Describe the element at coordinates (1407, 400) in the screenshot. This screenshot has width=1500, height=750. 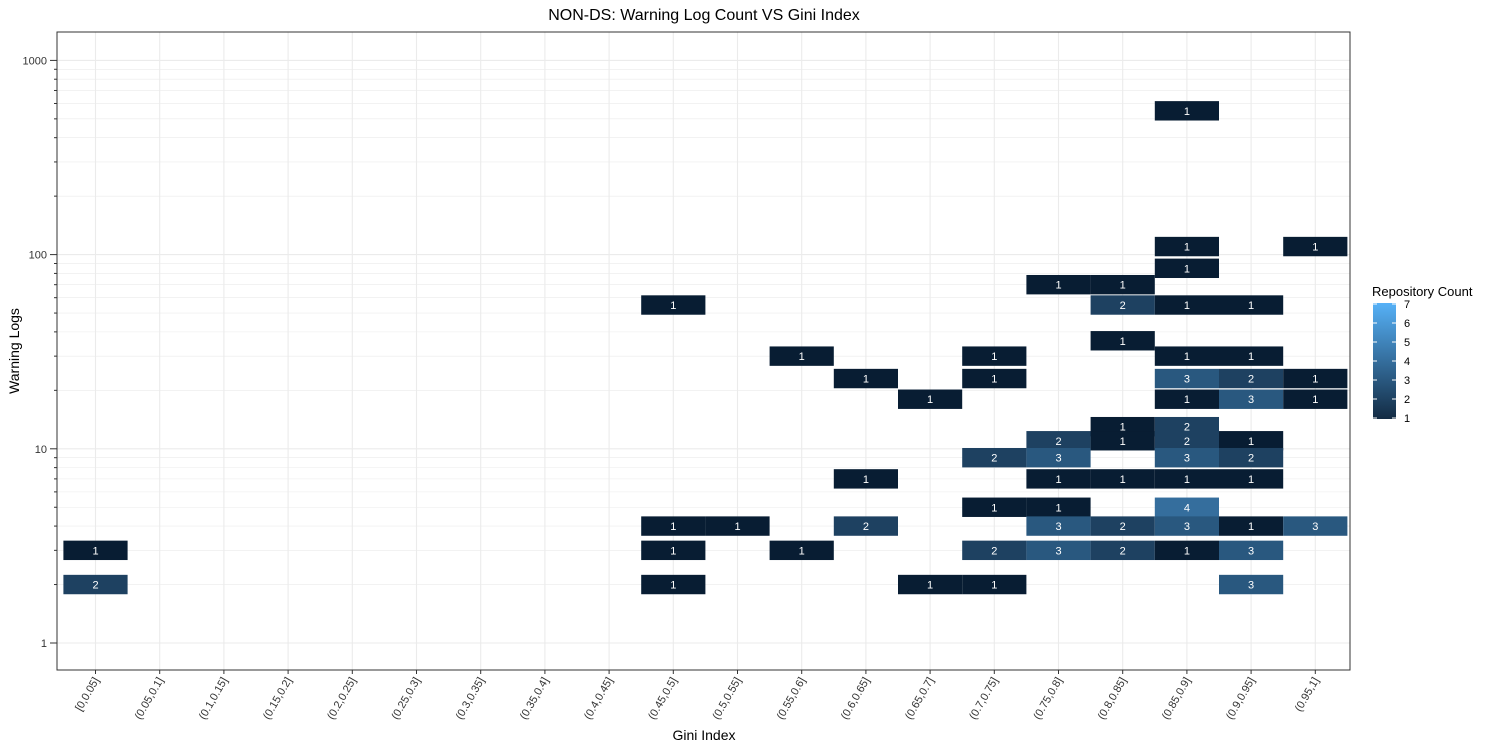
I see `legend-label: 2` at that location.